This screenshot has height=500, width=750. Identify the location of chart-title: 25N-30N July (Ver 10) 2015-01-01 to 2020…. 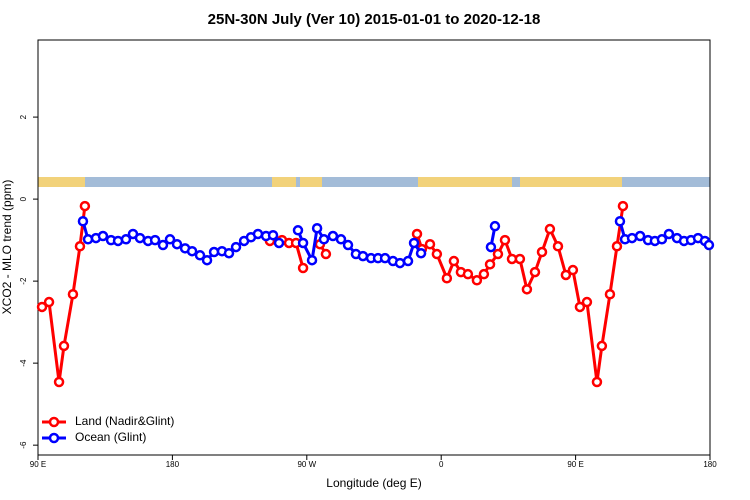
(374, 19).